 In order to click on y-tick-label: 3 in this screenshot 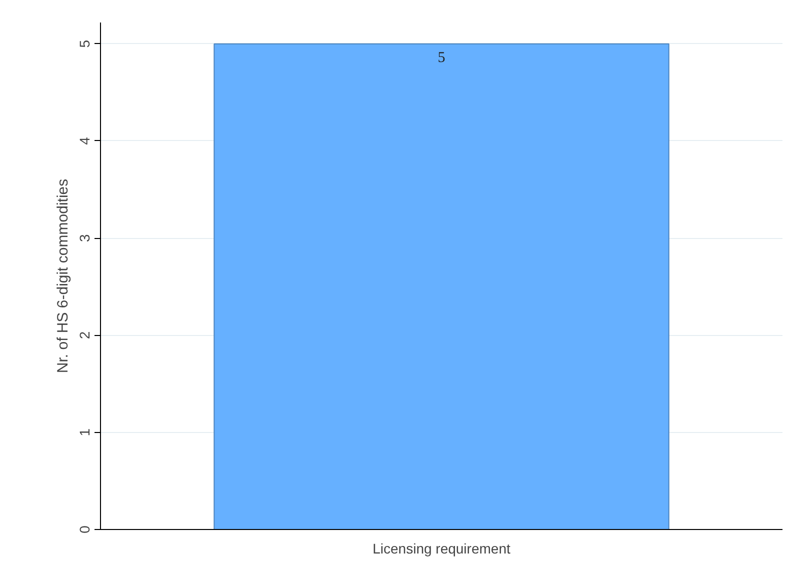, I will do `click(84, 238)`.